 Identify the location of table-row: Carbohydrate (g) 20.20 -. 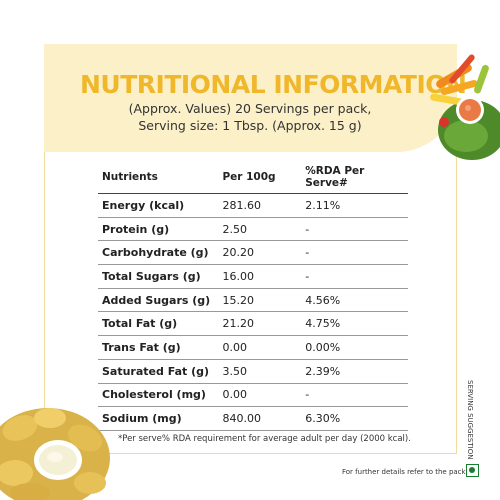
(253, 253).